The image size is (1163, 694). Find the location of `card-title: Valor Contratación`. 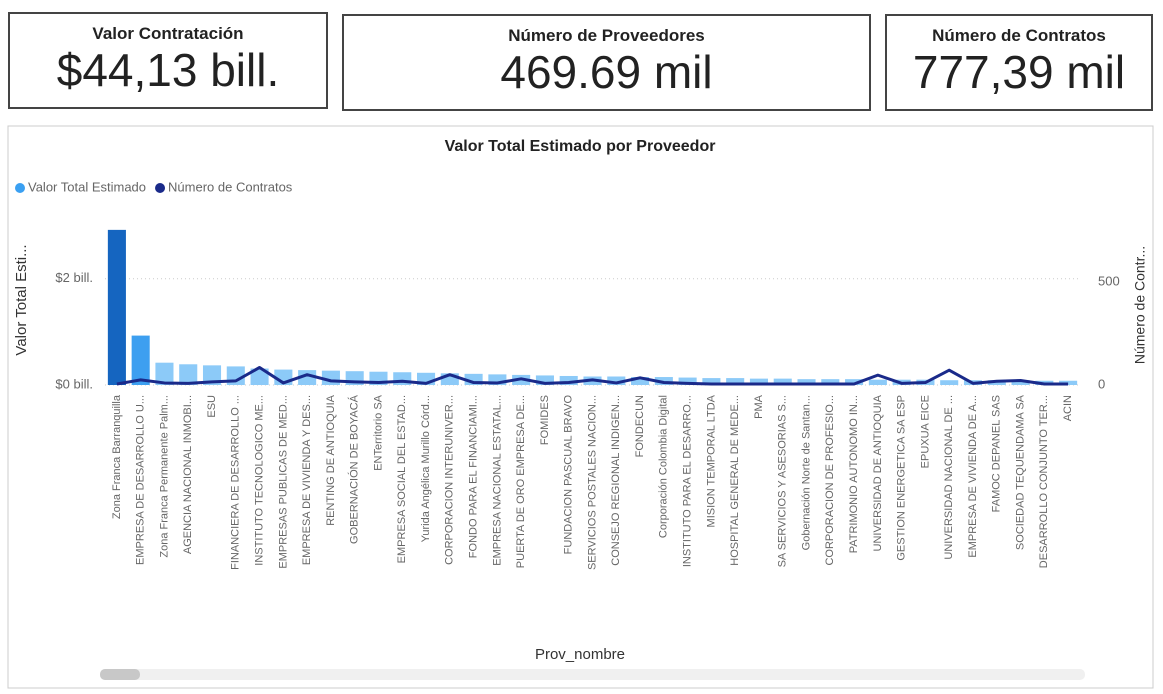

card-title: Valor Contratación is located at coordinates (168, 33).